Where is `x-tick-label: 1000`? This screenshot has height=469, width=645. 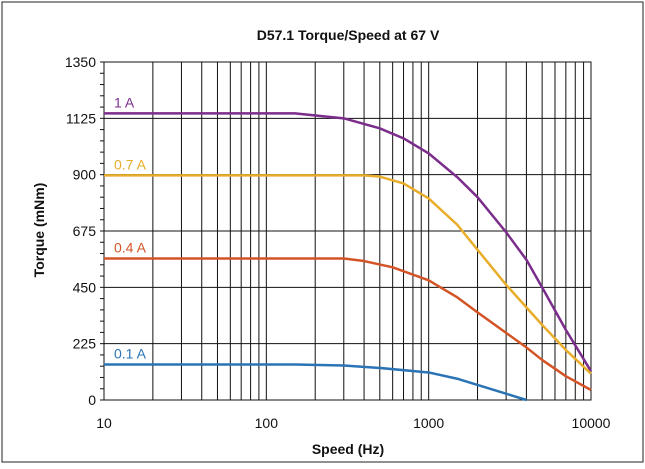 x-tick-label: 1000 is located at coordinates (428, 423).